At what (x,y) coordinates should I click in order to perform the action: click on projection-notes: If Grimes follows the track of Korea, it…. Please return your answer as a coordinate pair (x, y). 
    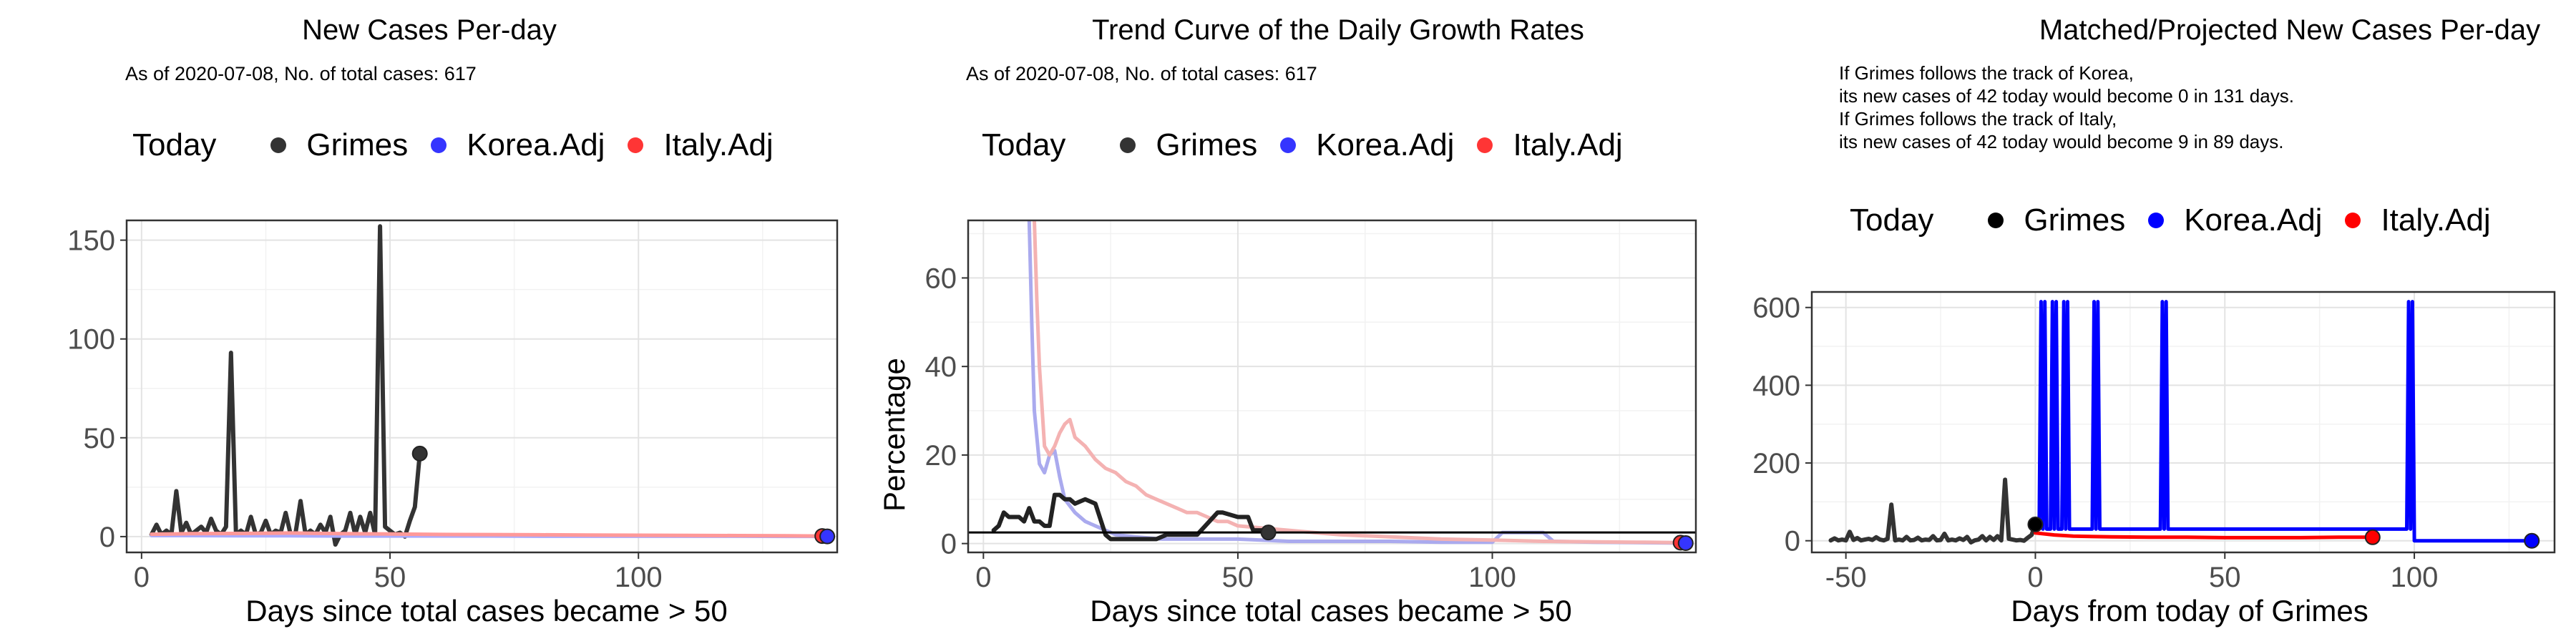
    Looking at the image, I should click on (2066, 107).